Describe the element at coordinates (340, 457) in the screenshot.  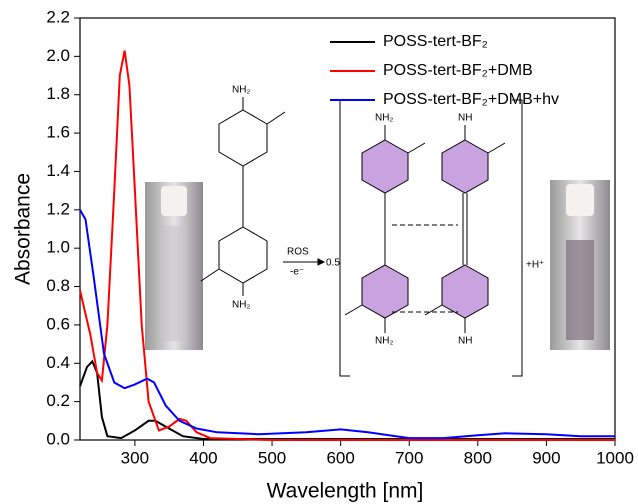
I see `x-tick-label: 600` at that location.